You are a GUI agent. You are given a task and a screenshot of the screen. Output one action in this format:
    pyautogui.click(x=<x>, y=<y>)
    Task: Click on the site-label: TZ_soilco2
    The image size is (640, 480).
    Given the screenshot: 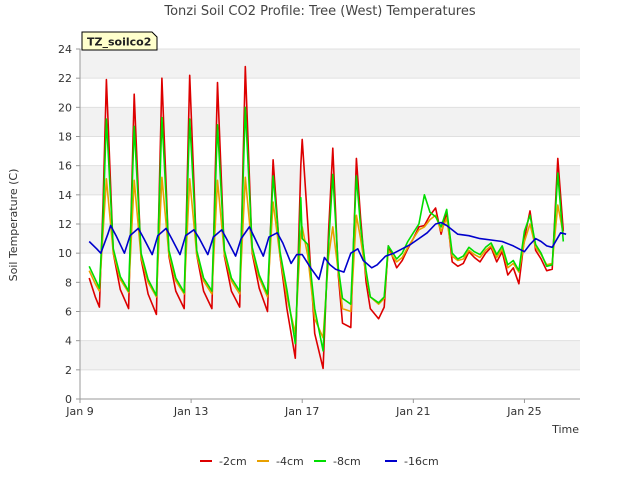 What is the action you would take?
    pyautogui.click(x=119, y=42)
    